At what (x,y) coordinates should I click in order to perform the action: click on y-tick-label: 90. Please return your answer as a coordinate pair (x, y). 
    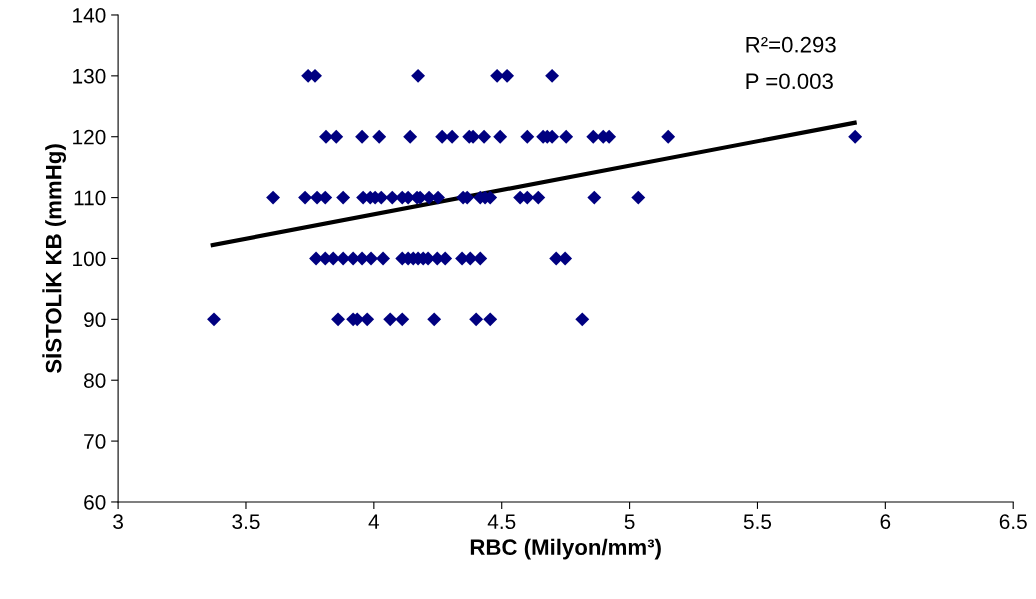
    Looking at the image, I should click on (95, 320).